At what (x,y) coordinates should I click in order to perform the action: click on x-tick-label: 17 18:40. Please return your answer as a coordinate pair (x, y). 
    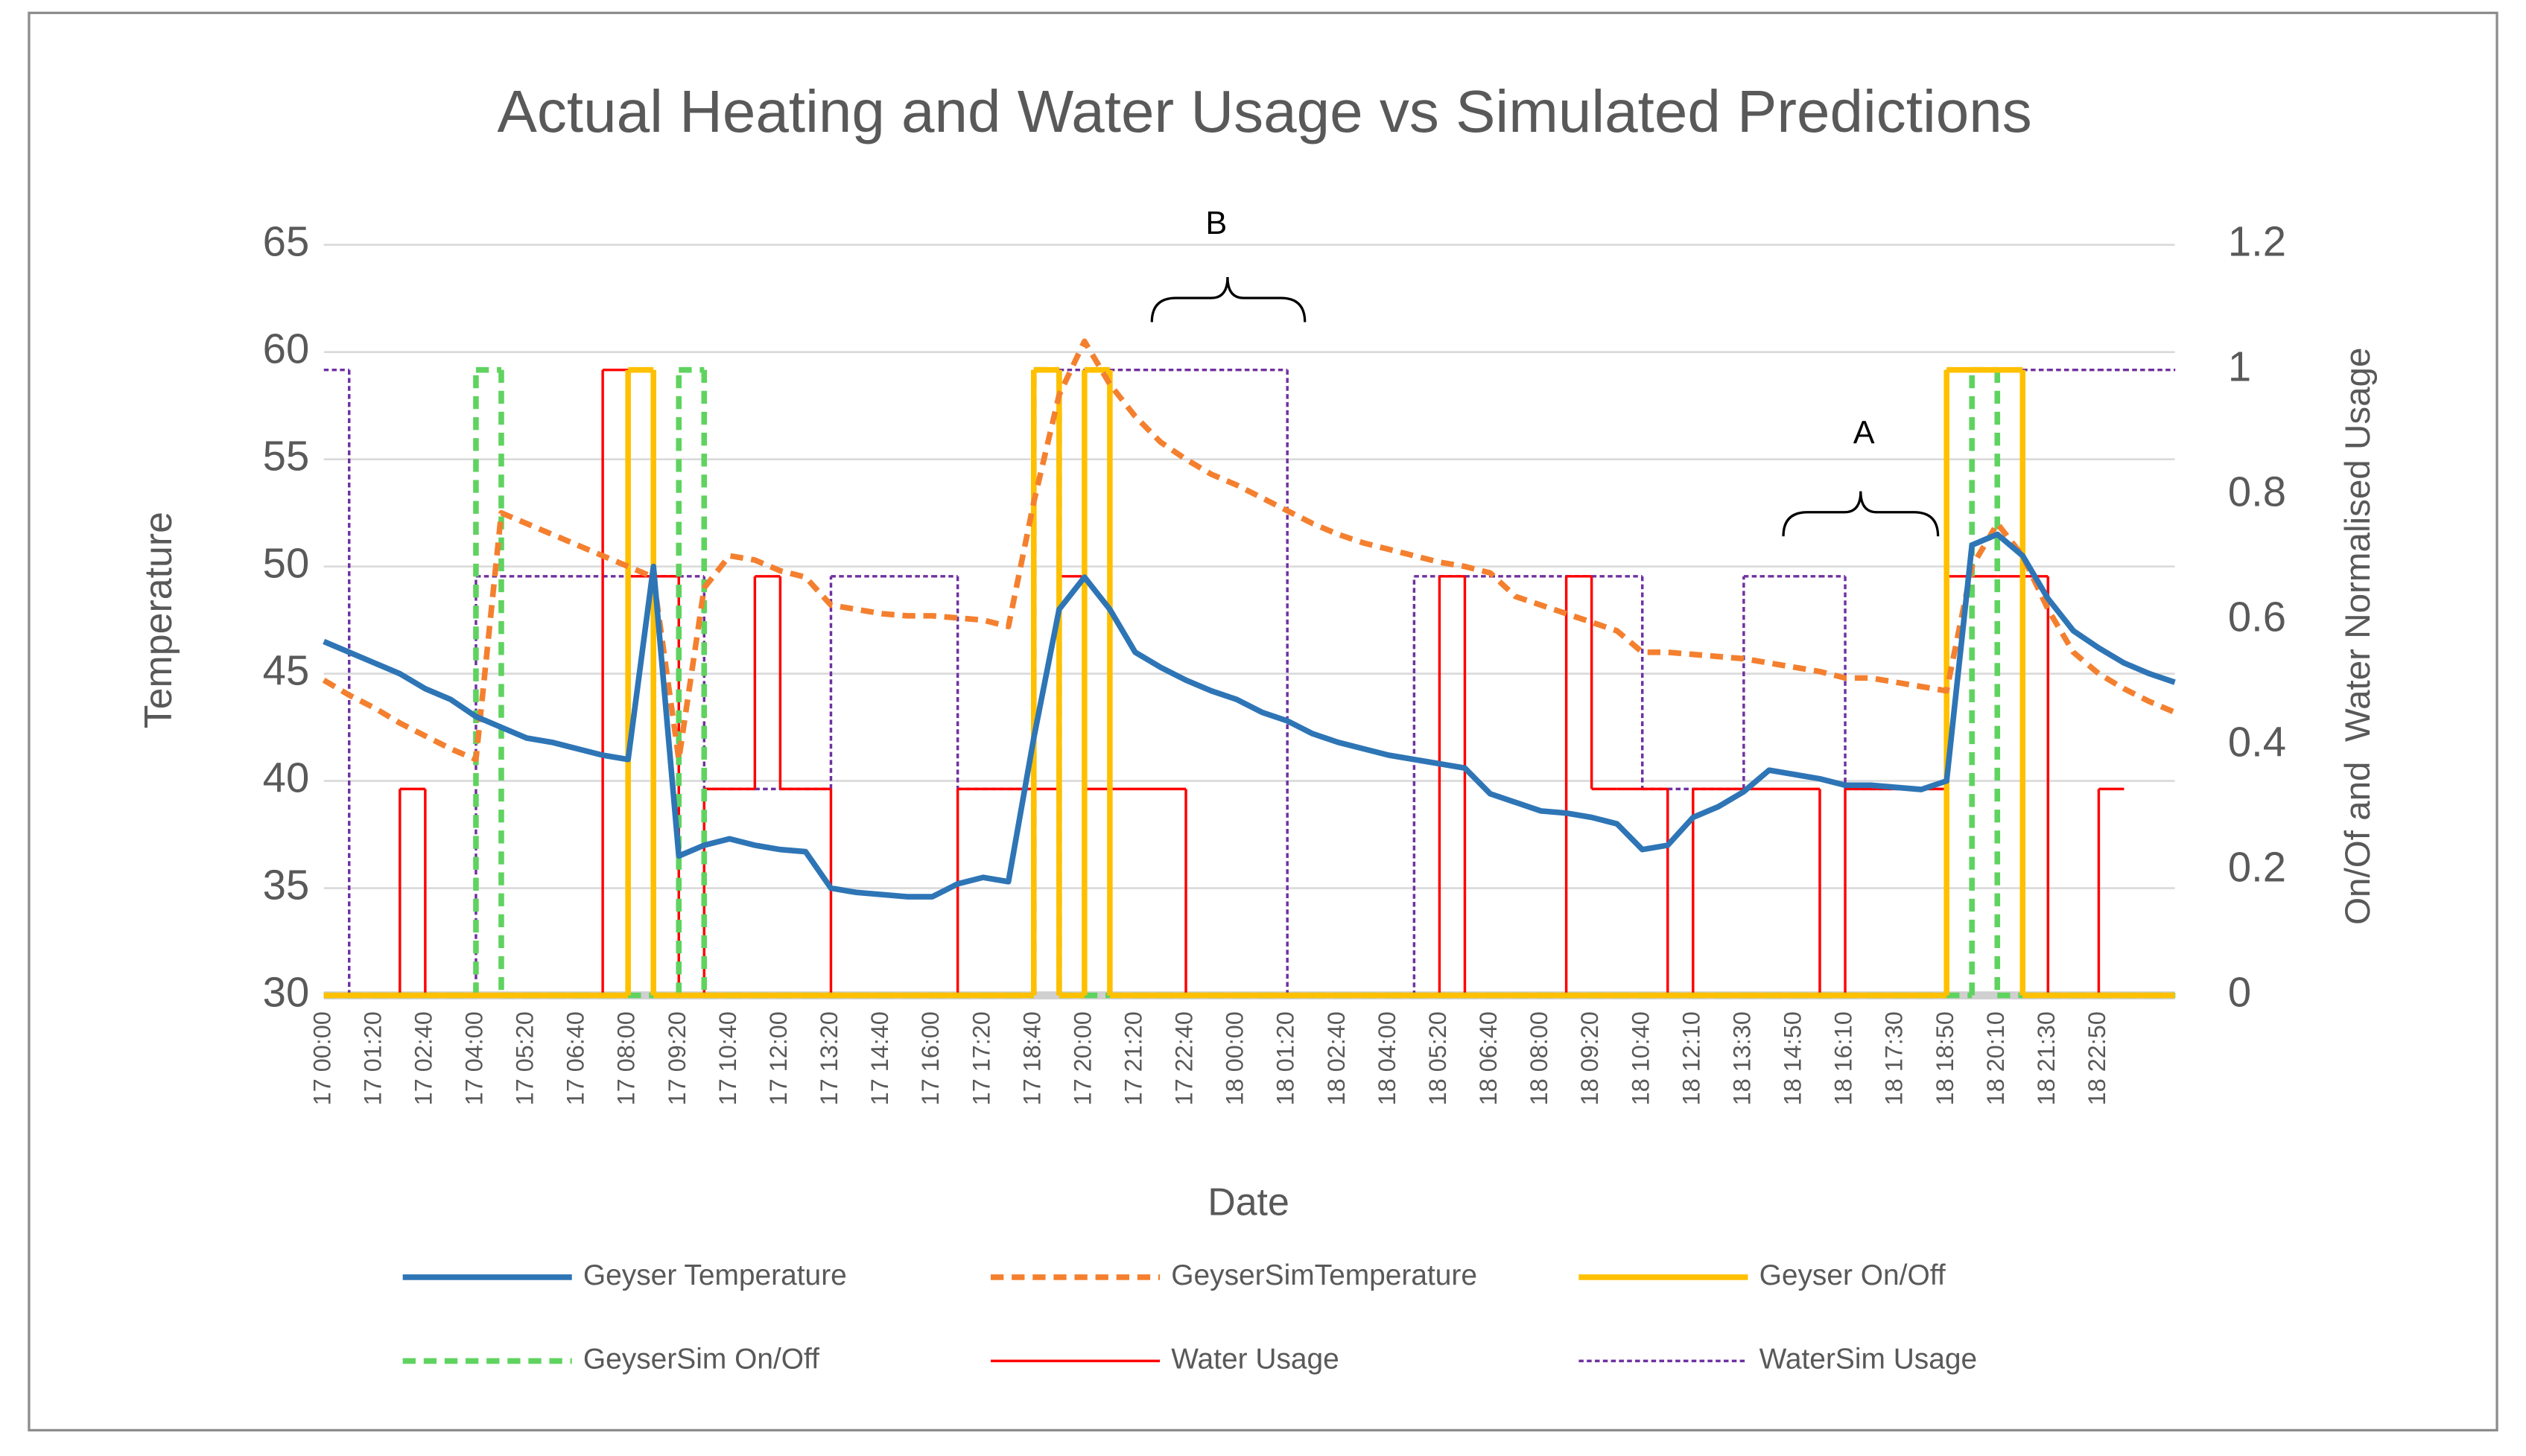
    Looking at the image, I should click on (1031, 1058).